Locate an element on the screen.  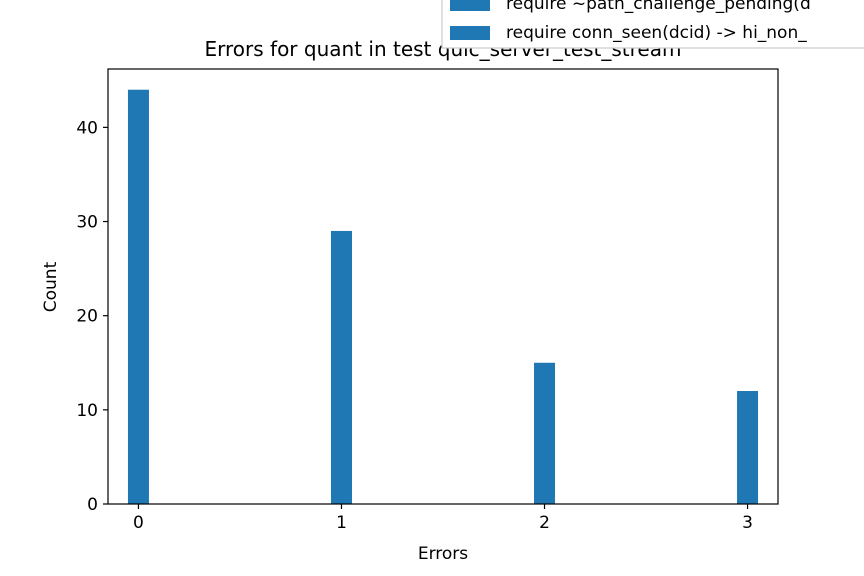
legend-label: require ~path_challenge_pending(d is located at coordinates (658, 7).